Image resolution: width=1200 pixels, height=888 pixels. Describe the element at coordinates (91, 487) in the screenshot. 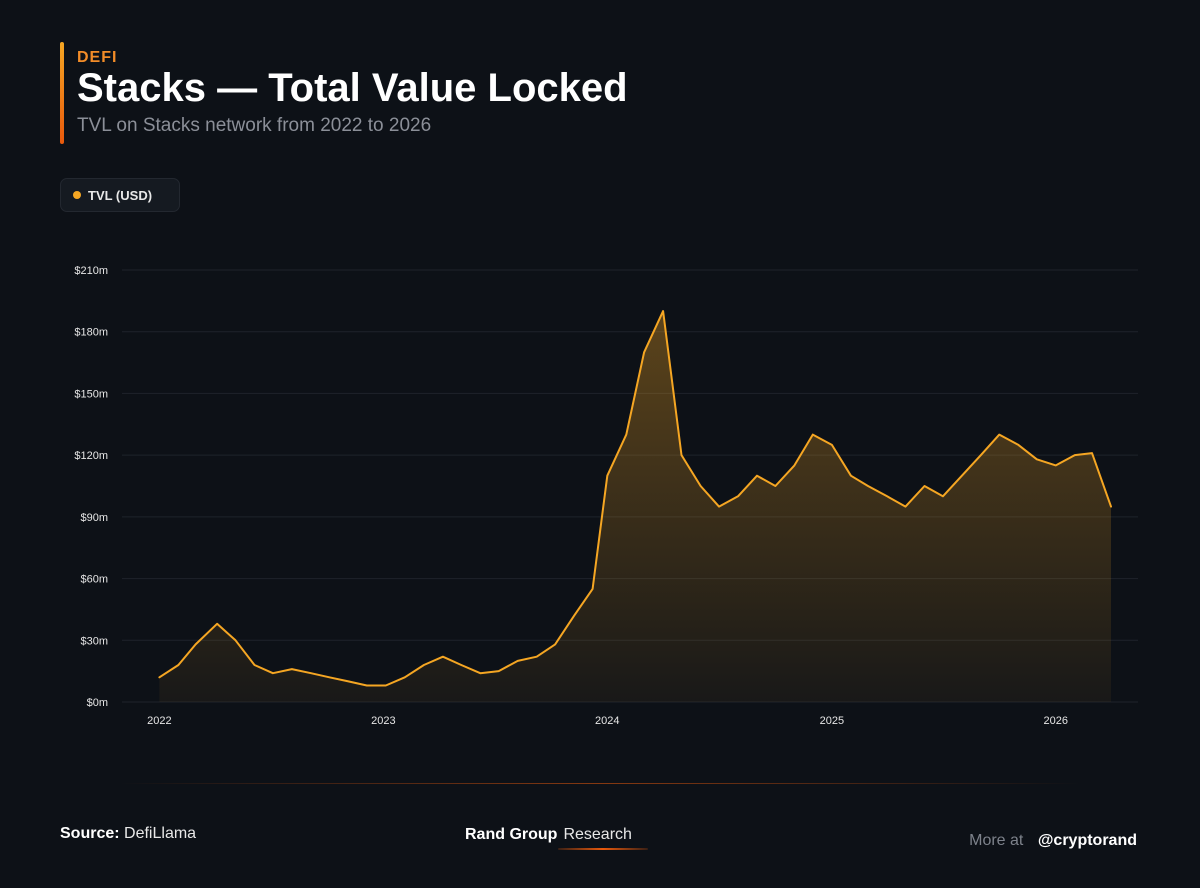

I see `y-axis: $0m $30m $60m $90m $120m $150m $180m $210m` at that location.